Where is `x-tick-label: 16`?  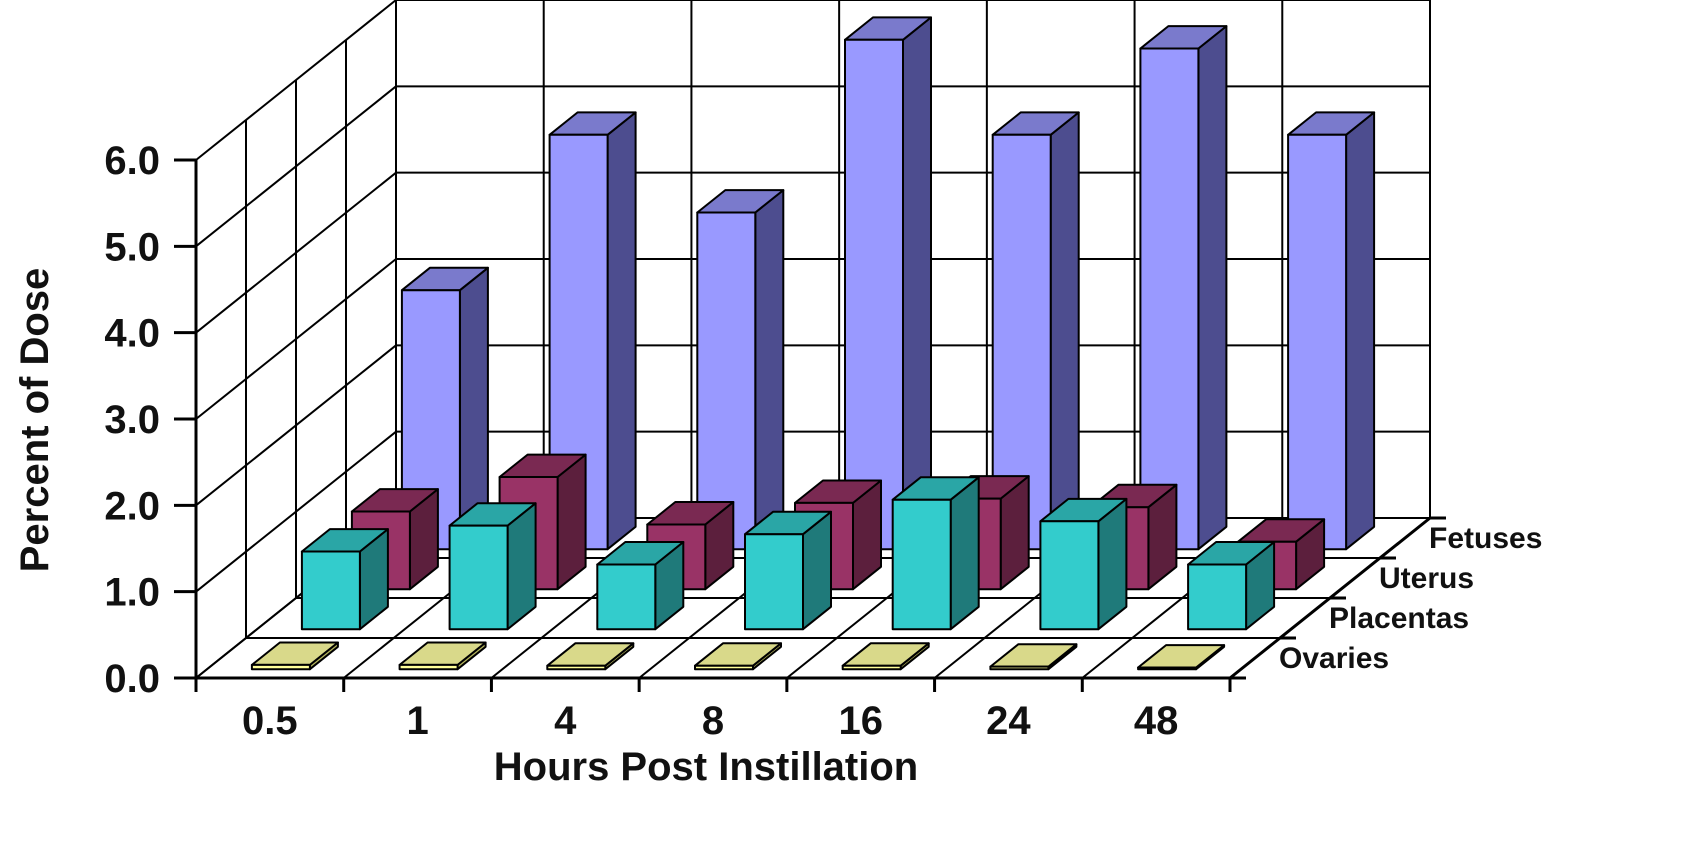 x-tick-label: 16 is located at coordinates (860, 721).